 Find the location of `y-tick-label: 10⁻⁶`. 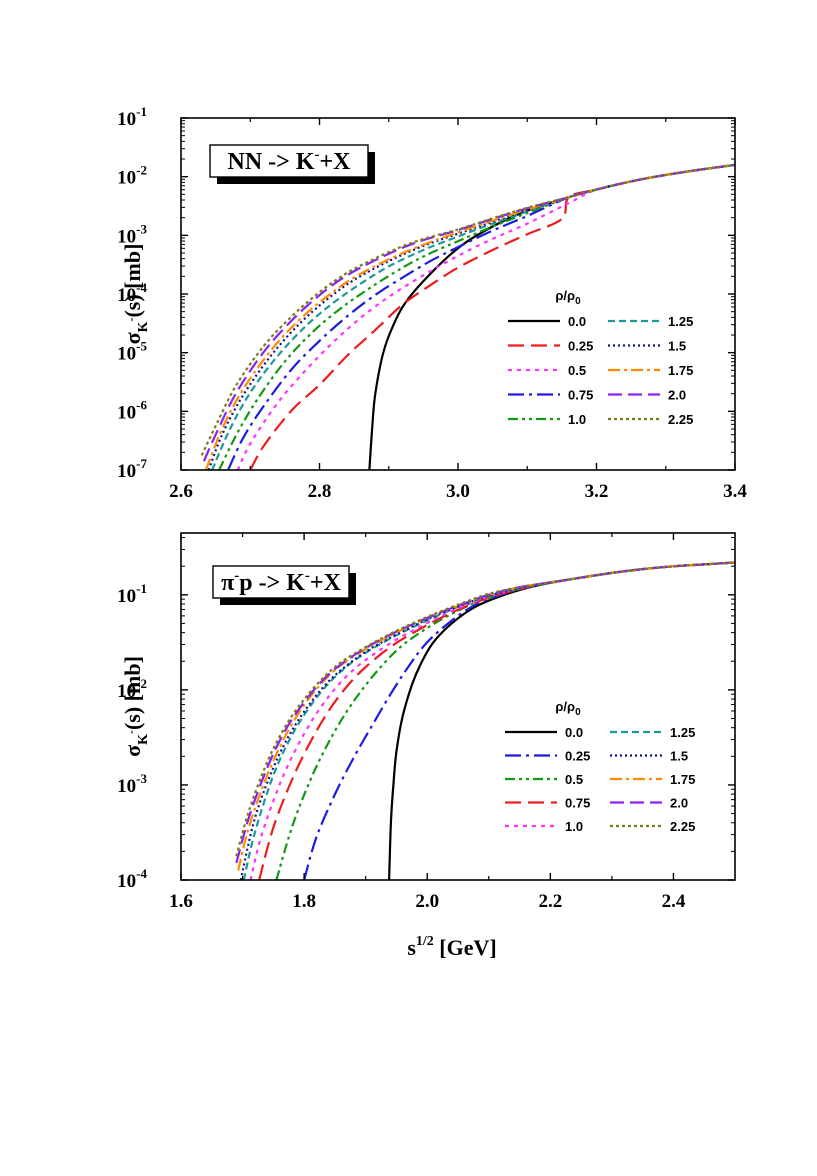

y-tick-label: 10⁻⁶ is located at coordinates (132, 410).